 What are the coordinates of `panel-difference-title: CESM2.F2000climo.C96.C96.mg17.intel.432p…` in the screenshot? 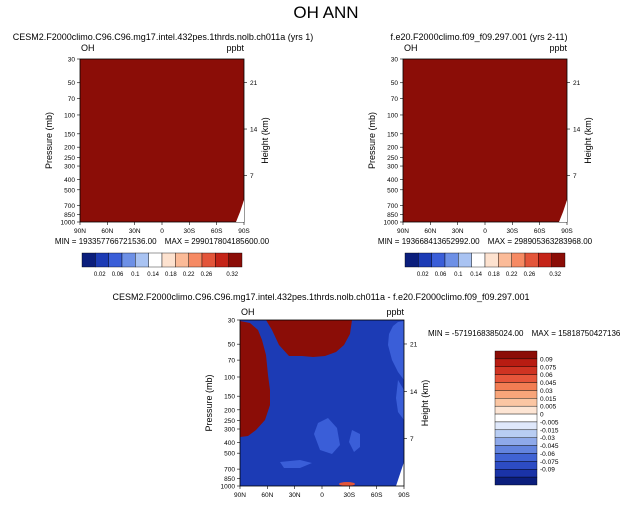 It's located at (320, 297).